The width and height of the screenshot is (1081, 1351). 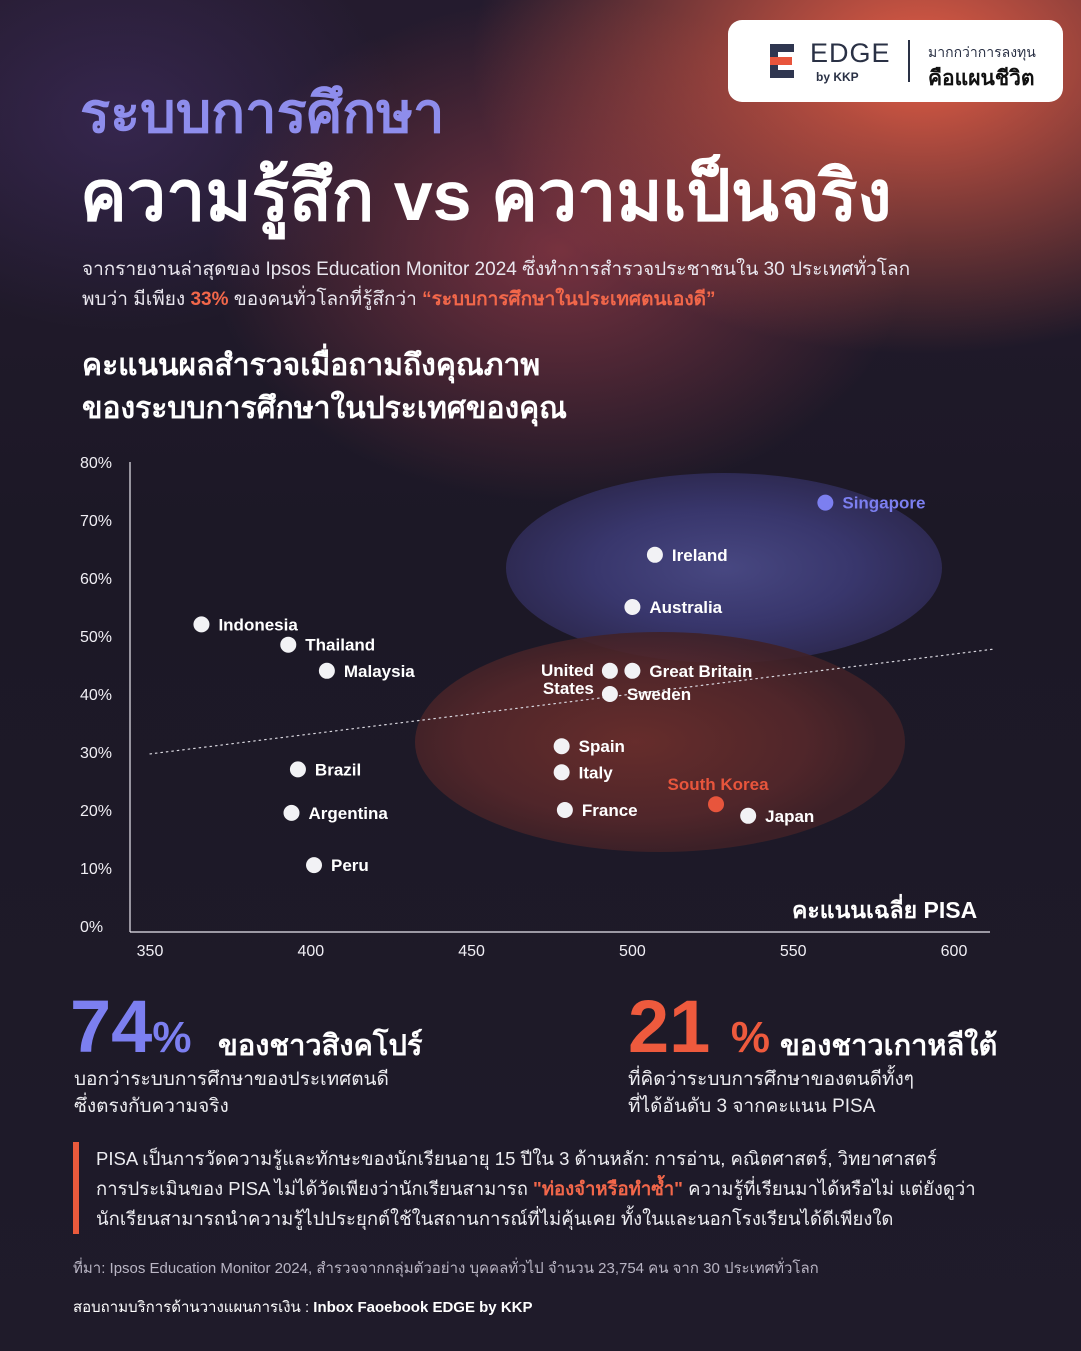 I want to click on page-title-line1: ระบบการศึกษา, so click(x=262, y=112).